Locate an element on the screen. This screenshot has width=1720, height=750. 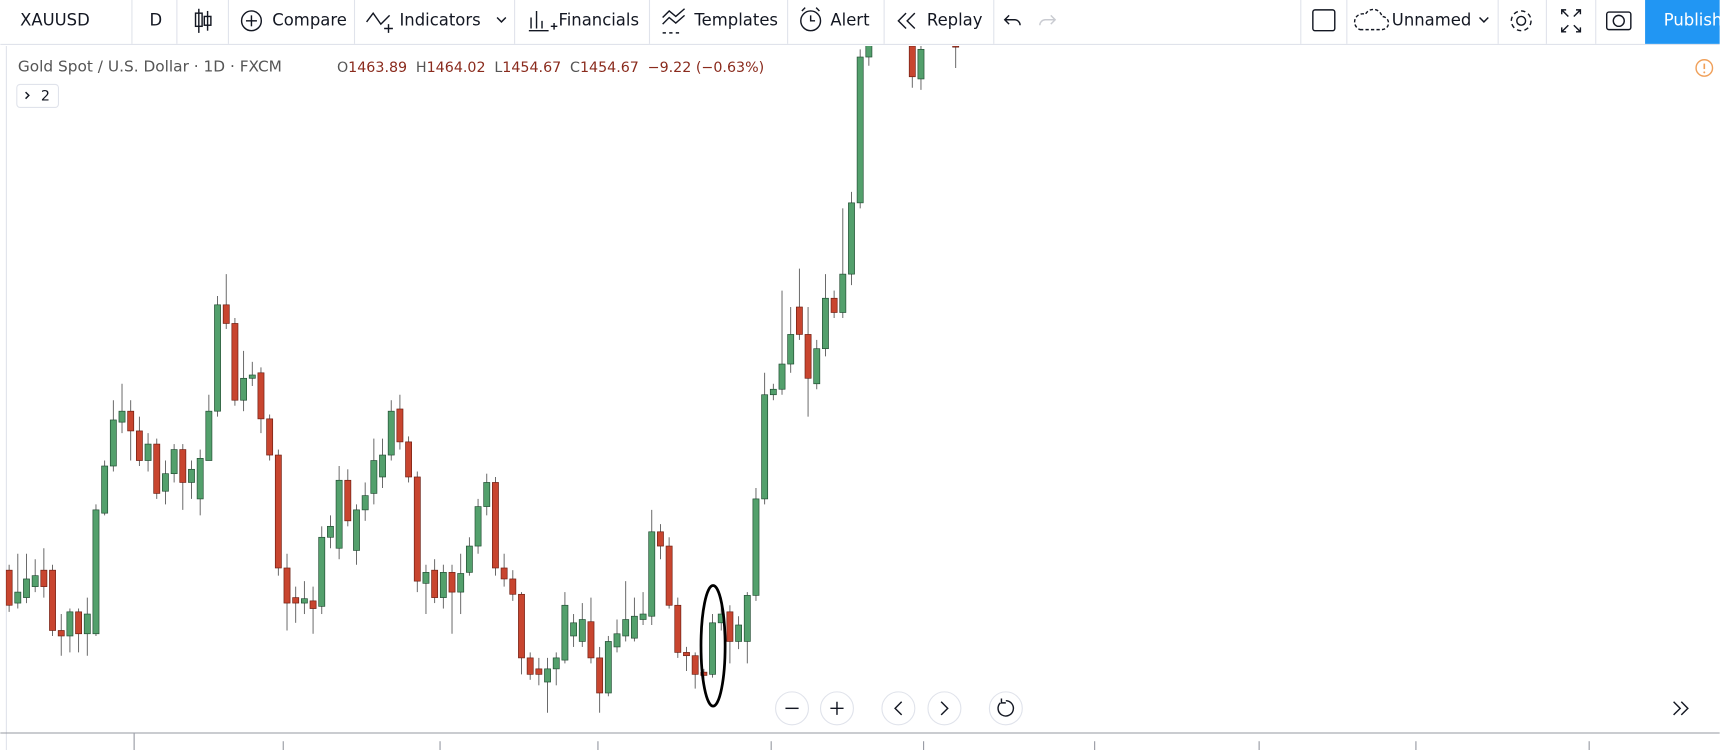
ohlc-value: 1463.89 is located at coordinates (377, 68).